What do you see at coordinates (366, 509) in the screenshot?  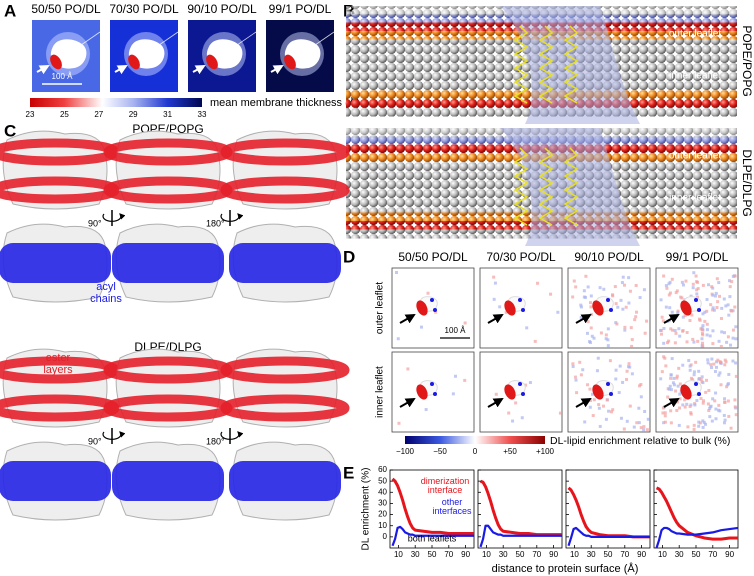 I see `y-axis-label: DL enrichment (%)` at bounding box center [366, 509].